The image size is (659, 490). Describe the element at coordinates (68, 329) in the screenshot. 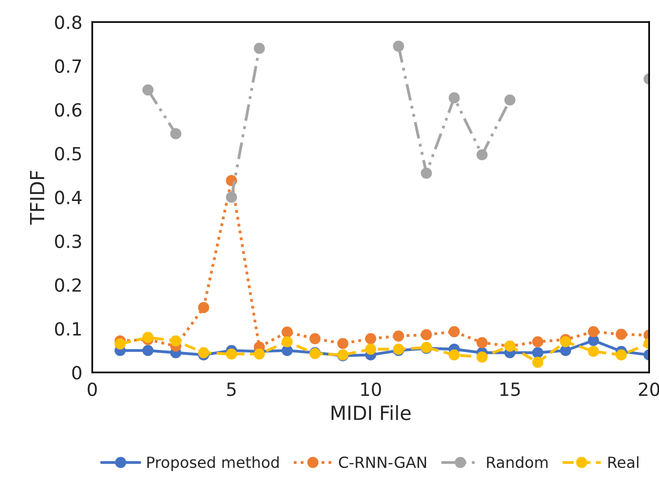

I see `y-tick-label: 0.1` at that location.